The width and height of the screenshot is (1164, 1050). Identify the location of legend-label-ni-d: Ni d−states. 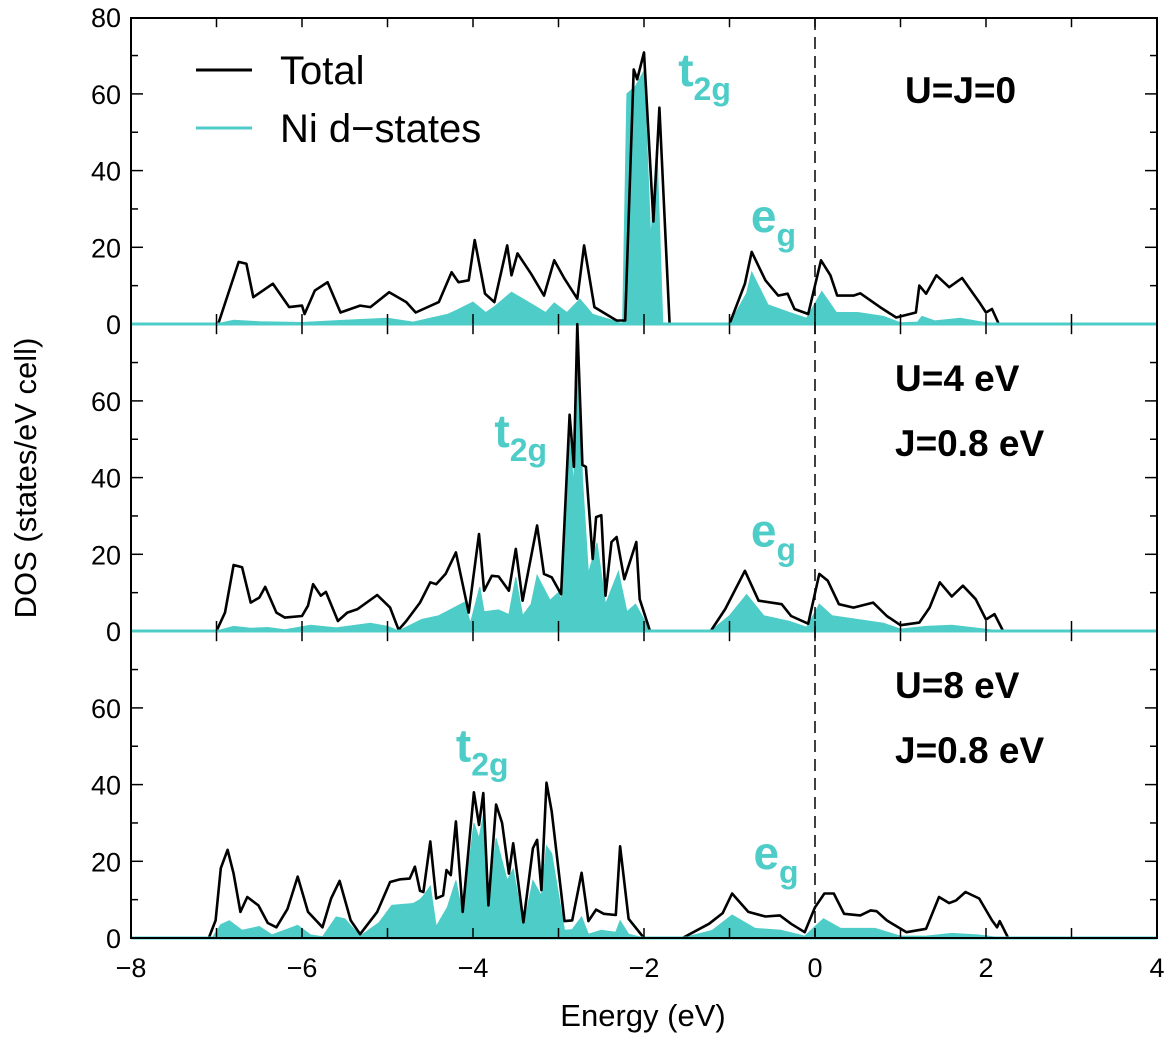
(380, 129).